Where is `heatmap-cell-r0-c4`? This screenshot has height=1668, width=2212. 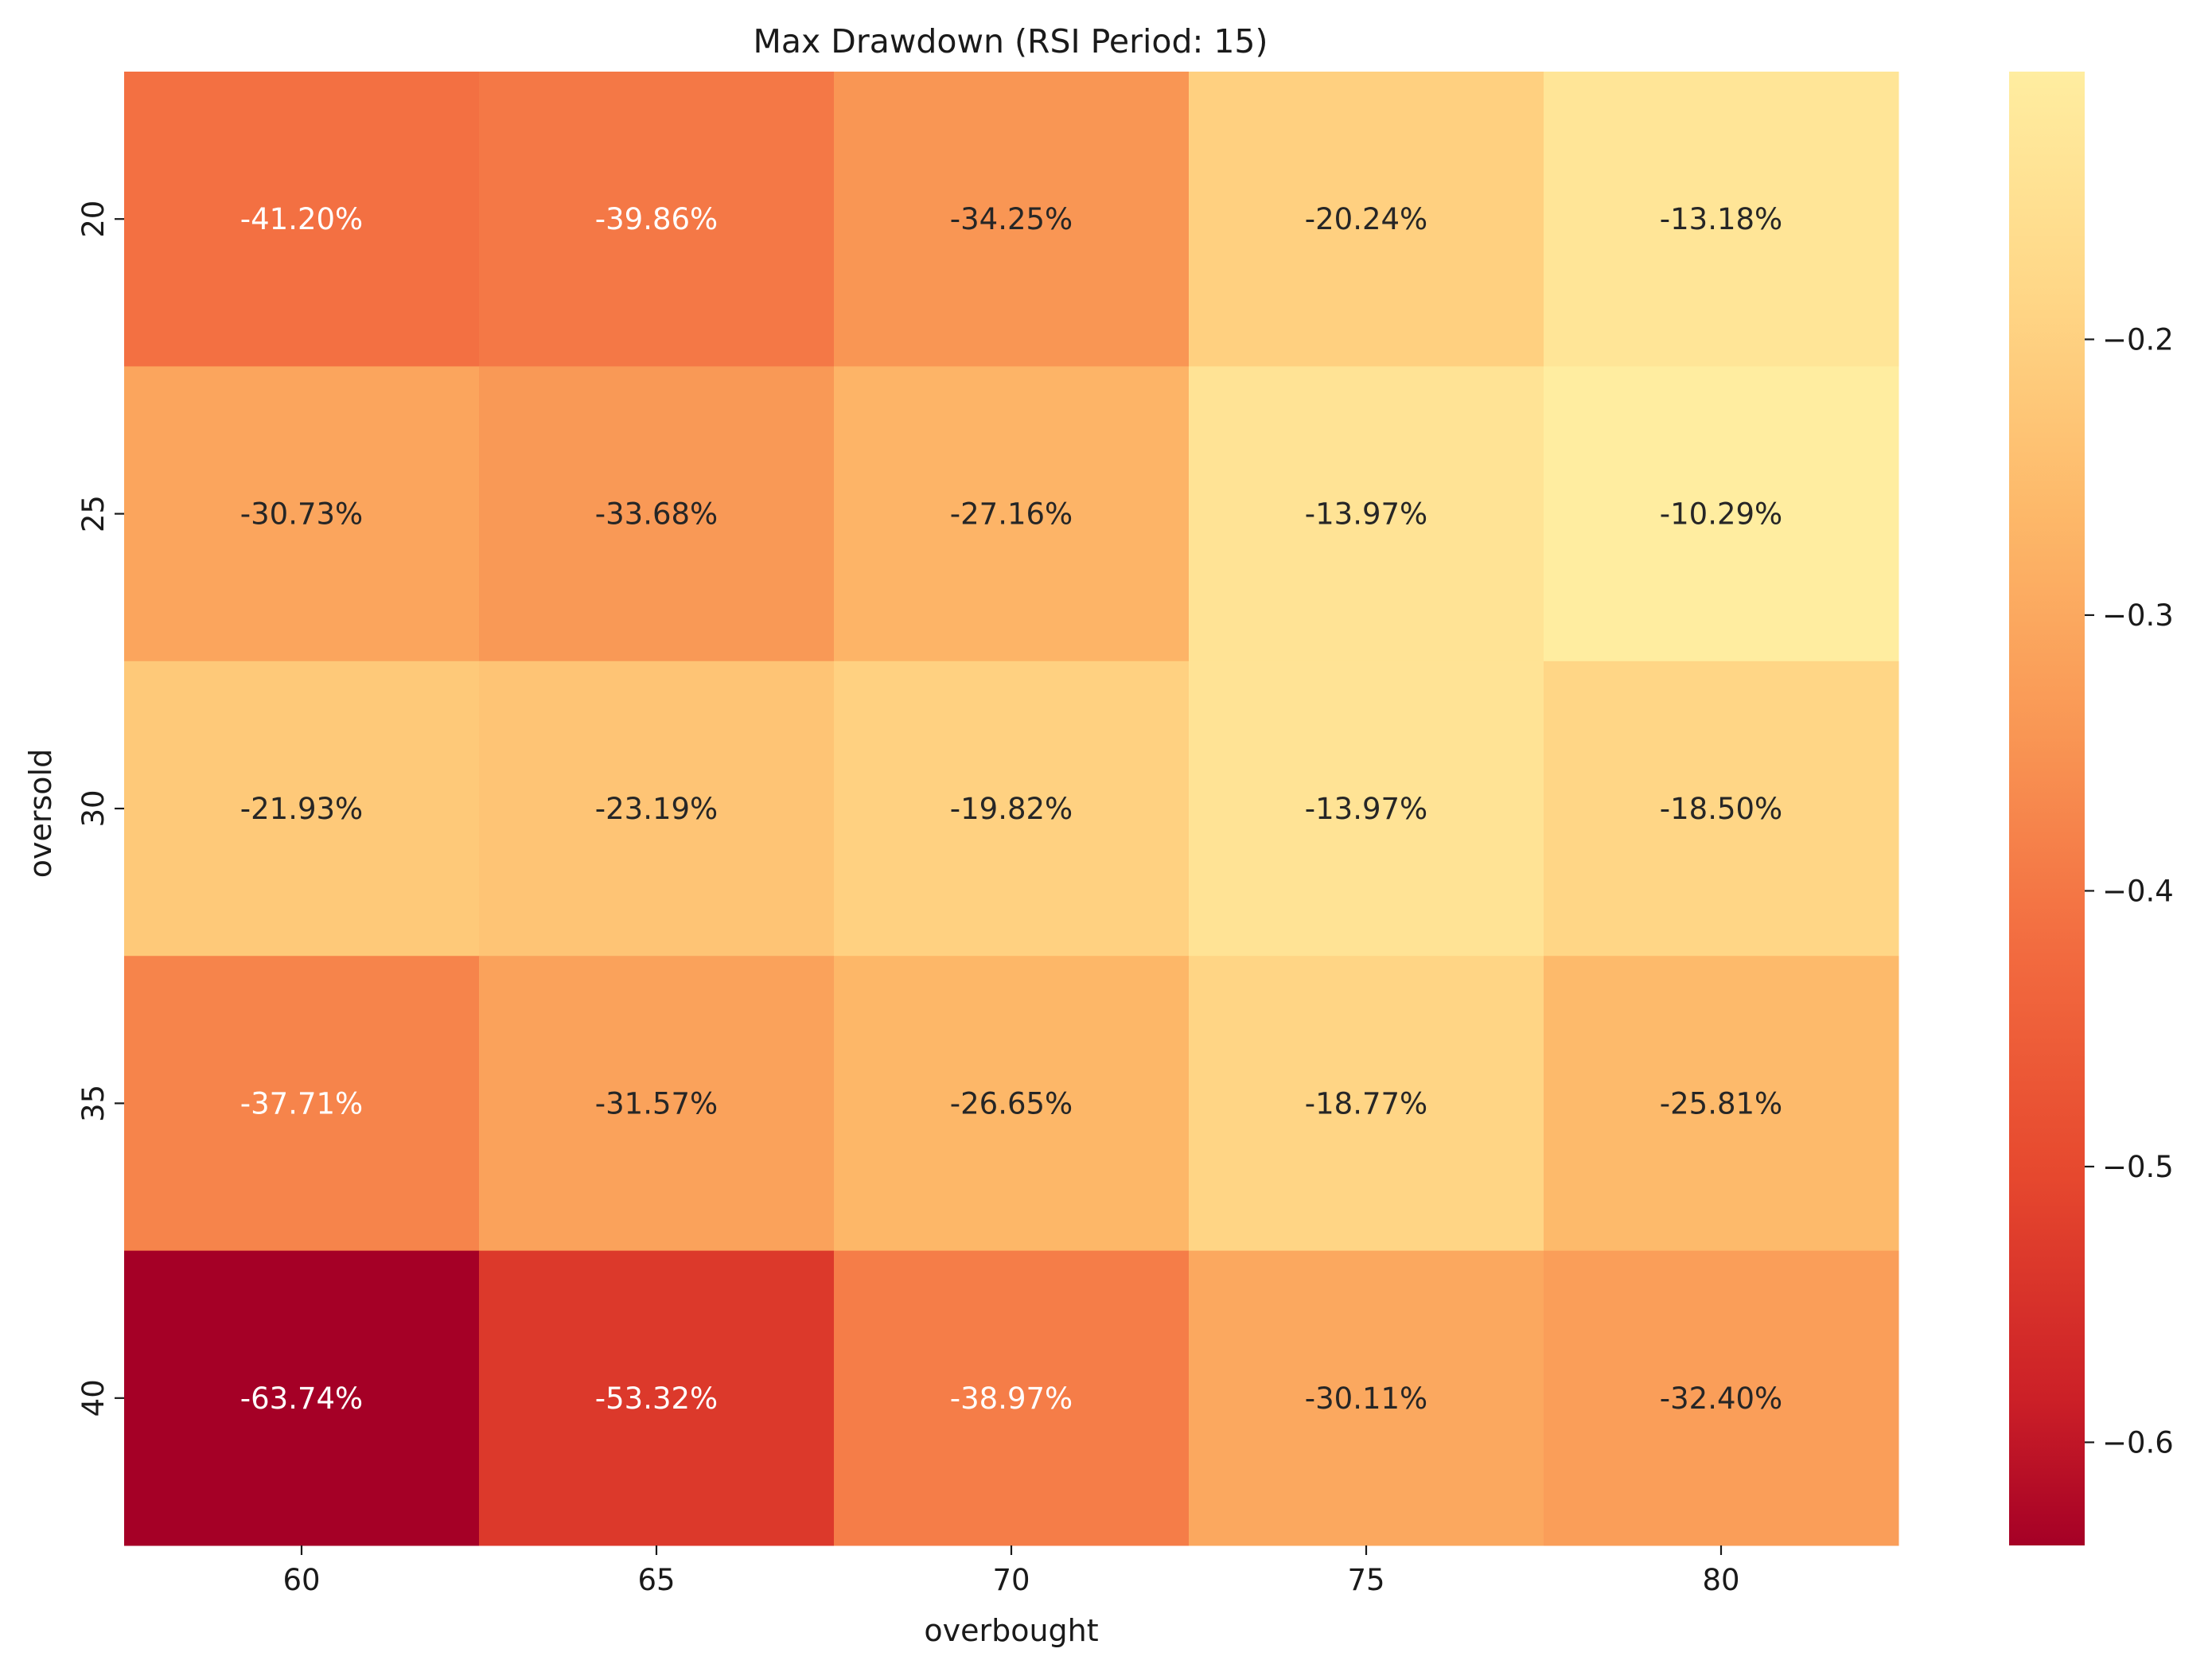
heatmap-cell-r0-c4 is located at coordinates (1722, 219).